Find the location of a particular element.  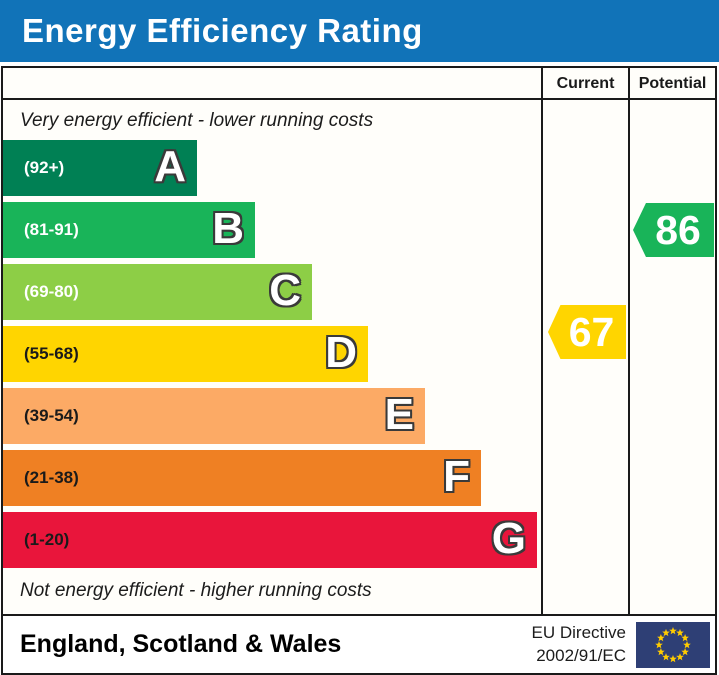

band-range-label: (1-20) is located at coordinates (47, 539).